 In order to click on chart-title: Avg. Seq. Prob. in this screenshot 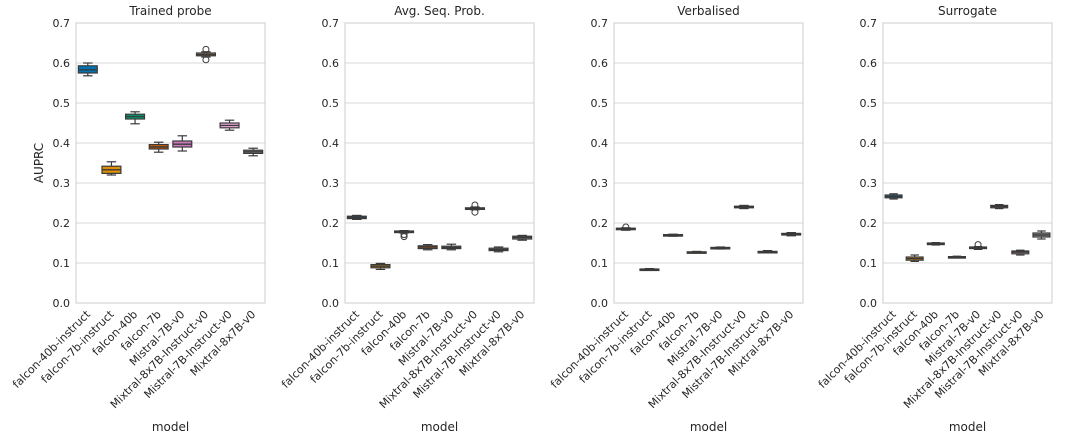, I will do `click(439, 11)`.